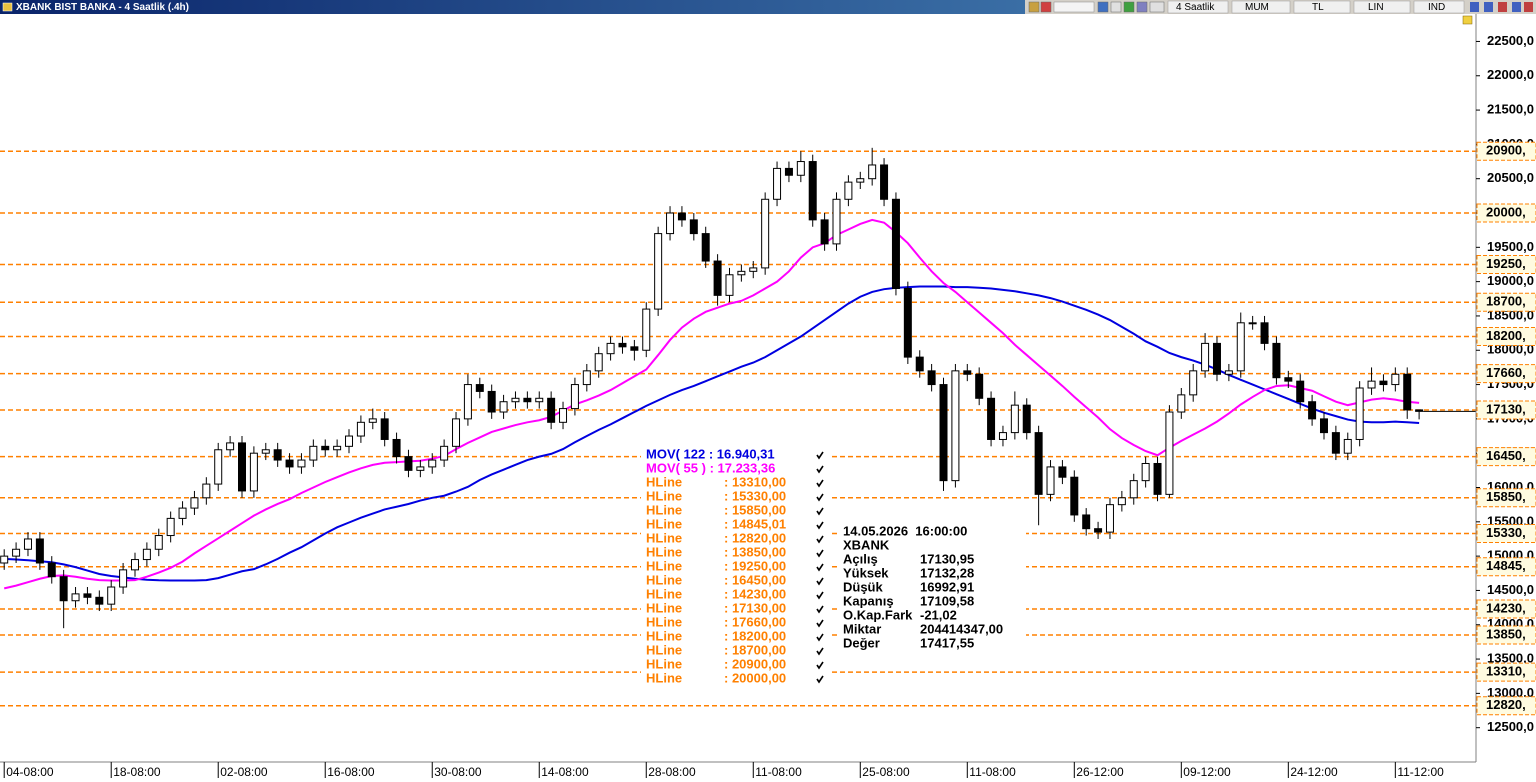  Describe the element at coordinates (961, 628) in the screenshot. I see `info-value: 204414347,00` at that location.